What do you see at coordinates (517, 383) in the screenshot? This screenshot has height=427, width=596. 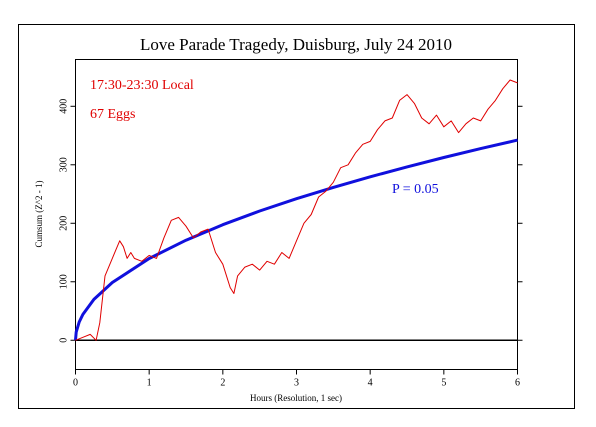 I see `x-tick-label: 6` at bounding box center [517, 383].